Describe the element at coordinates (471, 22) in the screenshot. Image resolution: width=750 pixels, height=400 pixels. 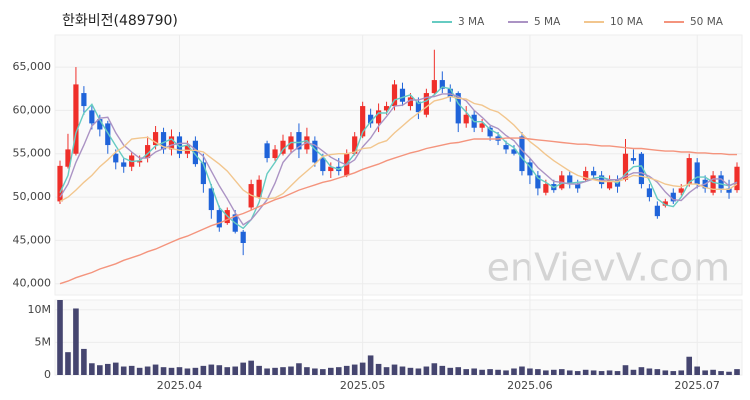
I see `legend-label: 3 MA` at that location.